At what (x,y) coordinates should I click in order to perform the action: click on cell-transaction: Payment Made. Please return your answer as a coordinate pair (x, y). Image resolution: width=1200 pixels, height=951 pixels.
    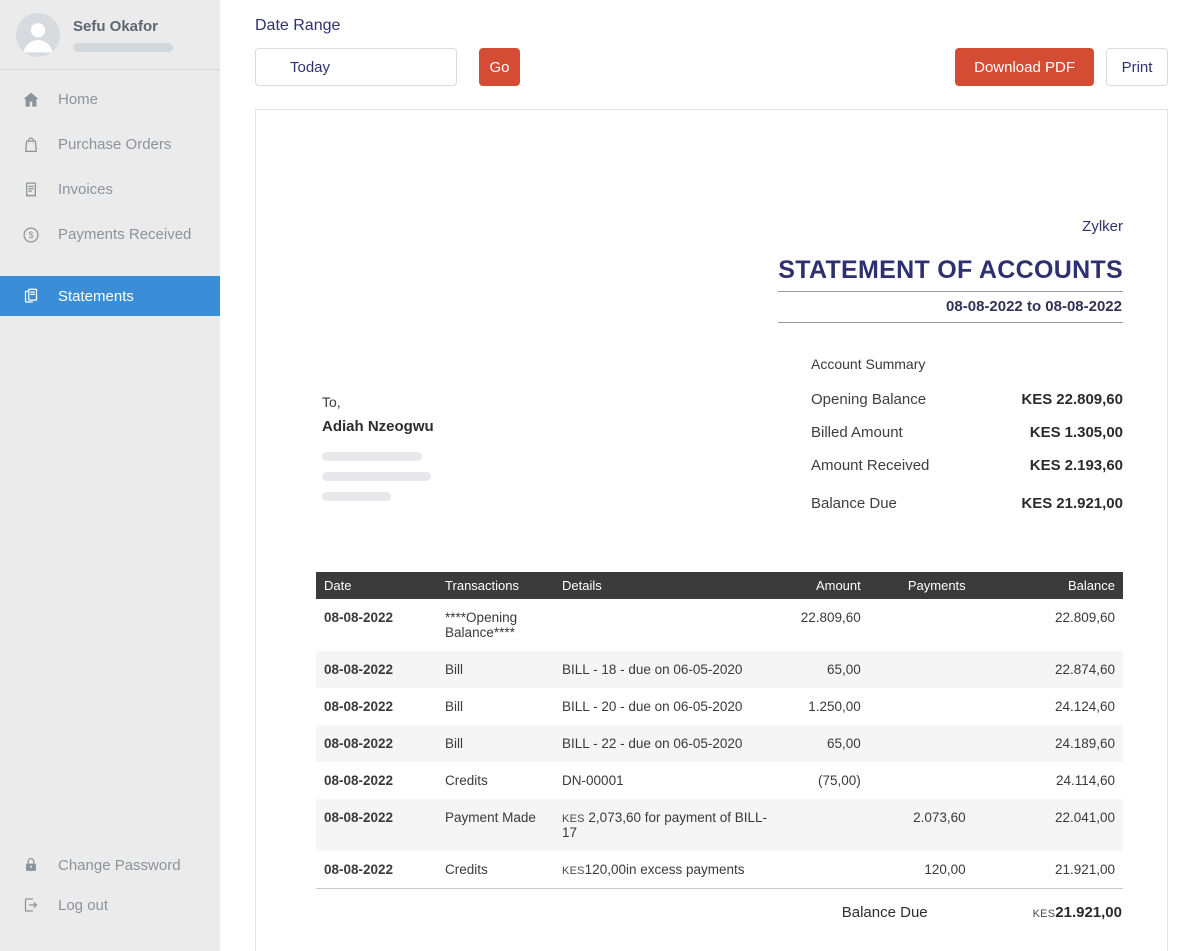
    Looking at the image, I should click on (490, 817).